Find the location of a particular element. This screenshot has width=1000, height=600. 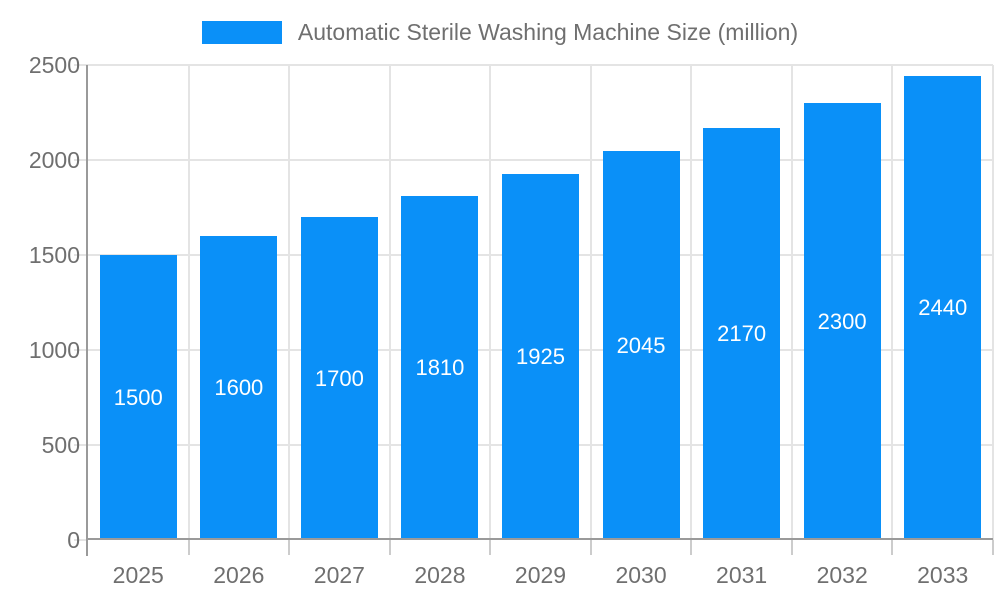

bar-value-label: 1700 is located at coordinates (339, 378).